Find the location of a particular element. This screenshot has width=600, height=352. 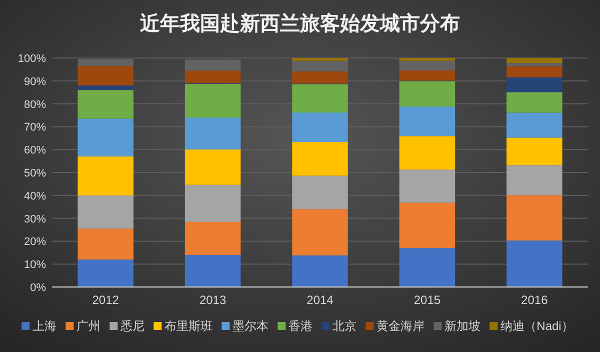

y-tick-label: 0% is located at coordinates (38, 288).